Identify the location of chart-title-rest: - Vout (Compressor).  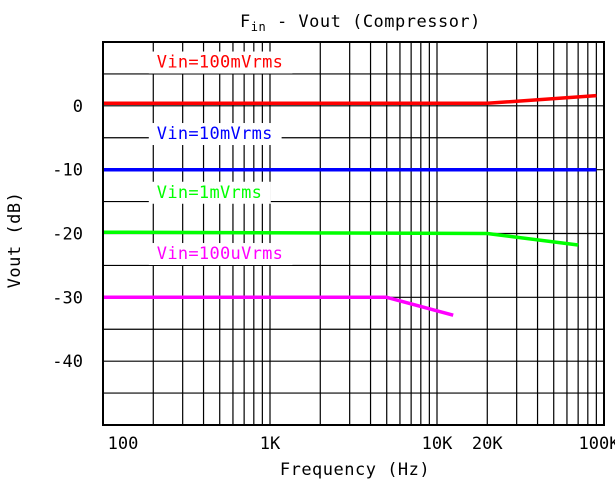
(373, 22).